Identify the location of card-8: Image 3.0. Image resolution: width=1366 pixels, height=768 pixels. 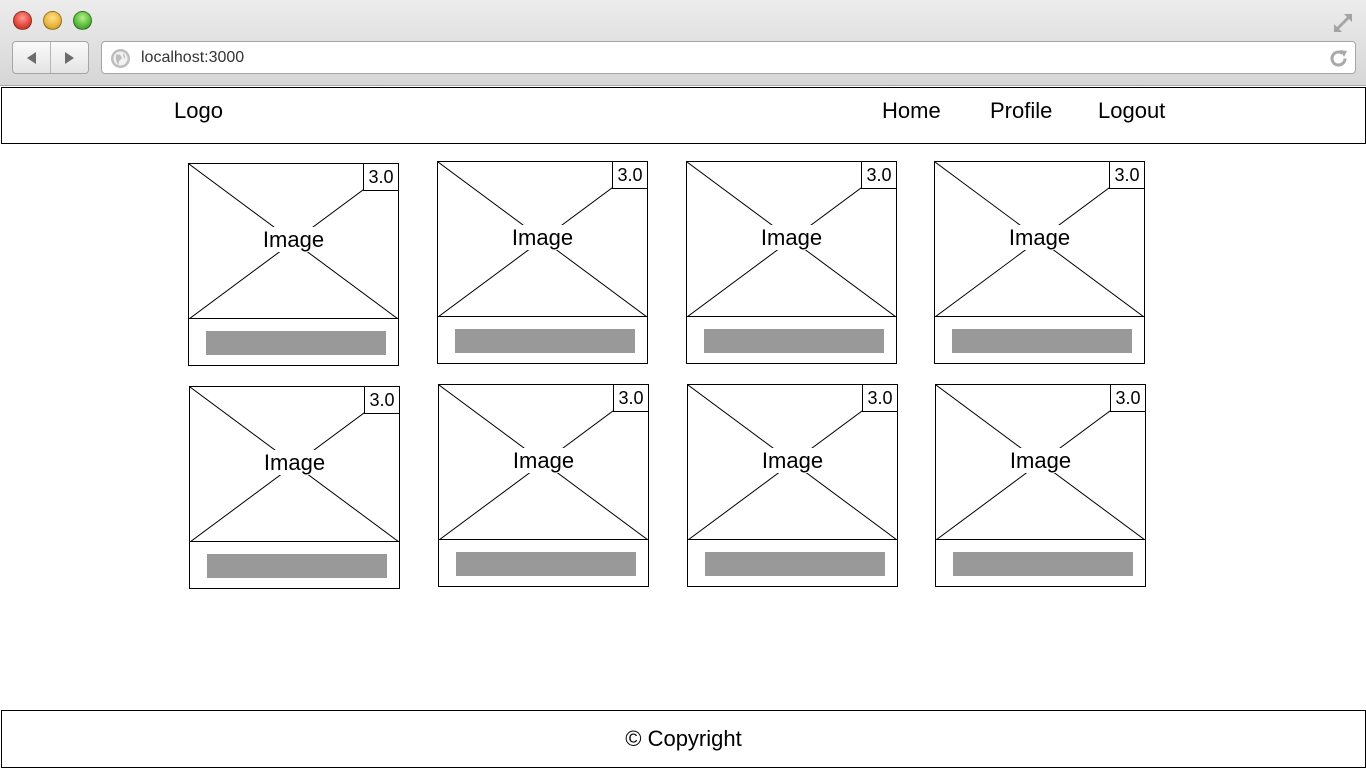
(1040, 485).